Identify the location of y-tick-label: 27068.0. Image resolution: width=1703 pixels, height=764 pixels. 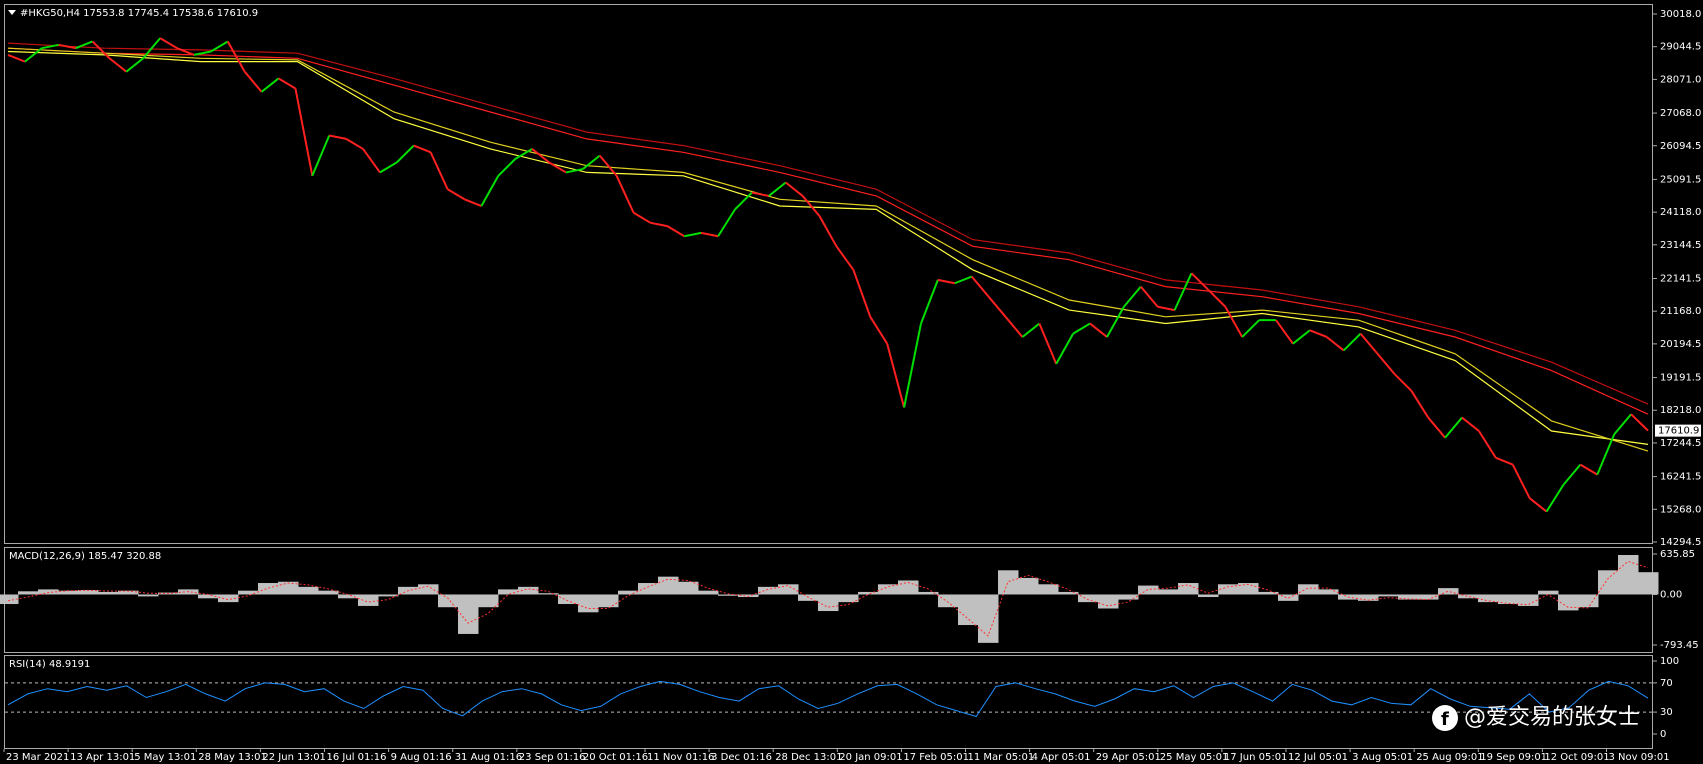
(1680, 113).